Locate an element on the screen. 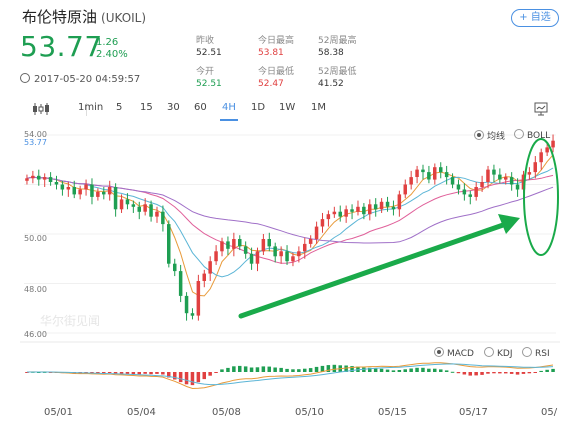  radio-rsi is located at coordinates (527, 352).